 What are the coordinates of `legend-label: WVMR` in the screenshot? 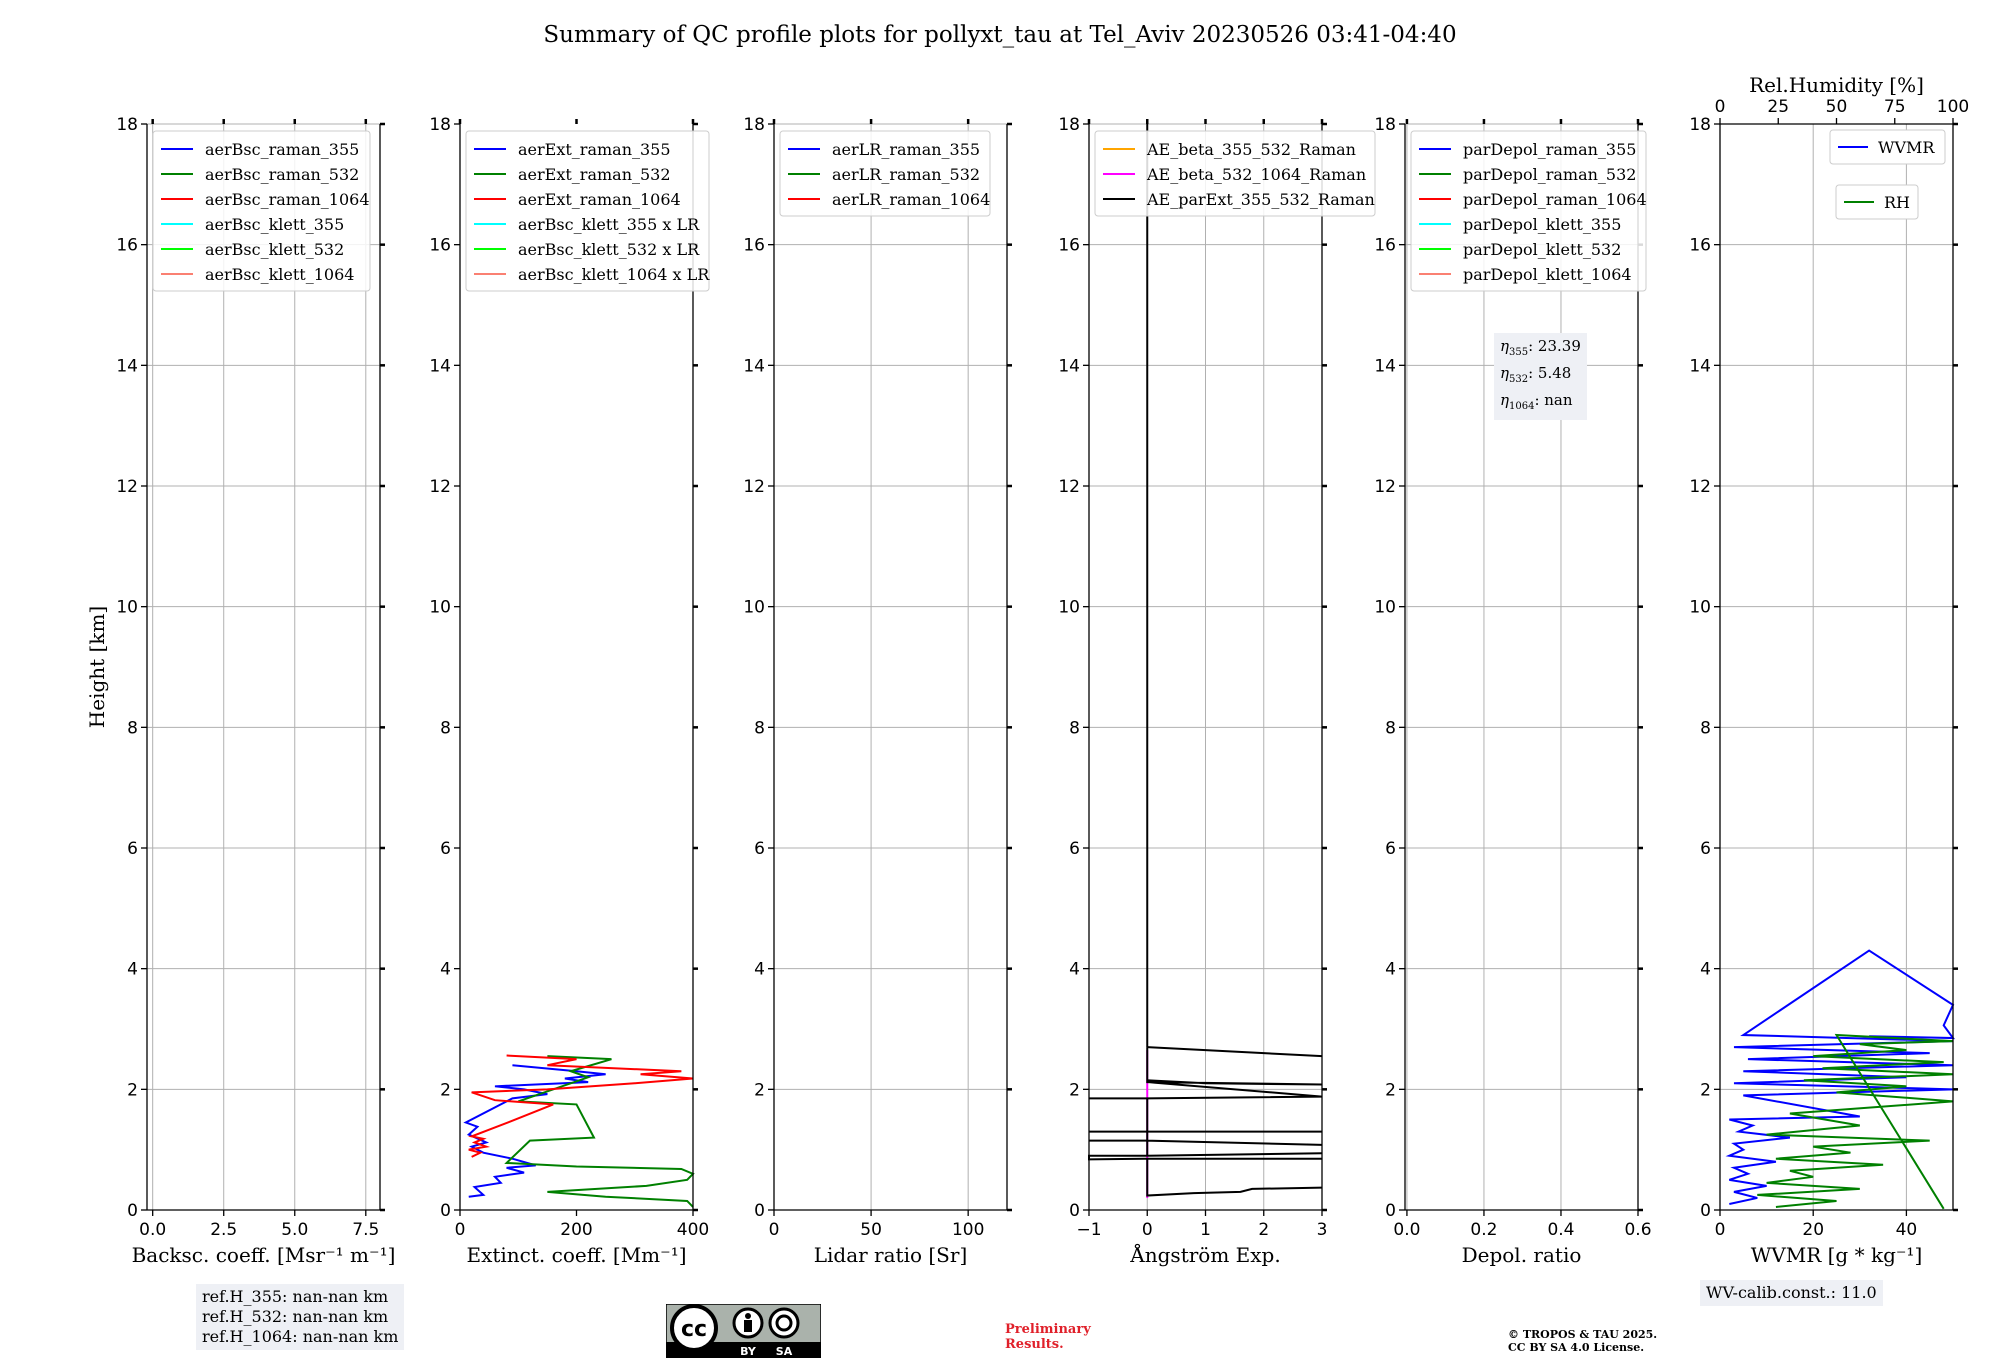 It's located at (1906, 147).